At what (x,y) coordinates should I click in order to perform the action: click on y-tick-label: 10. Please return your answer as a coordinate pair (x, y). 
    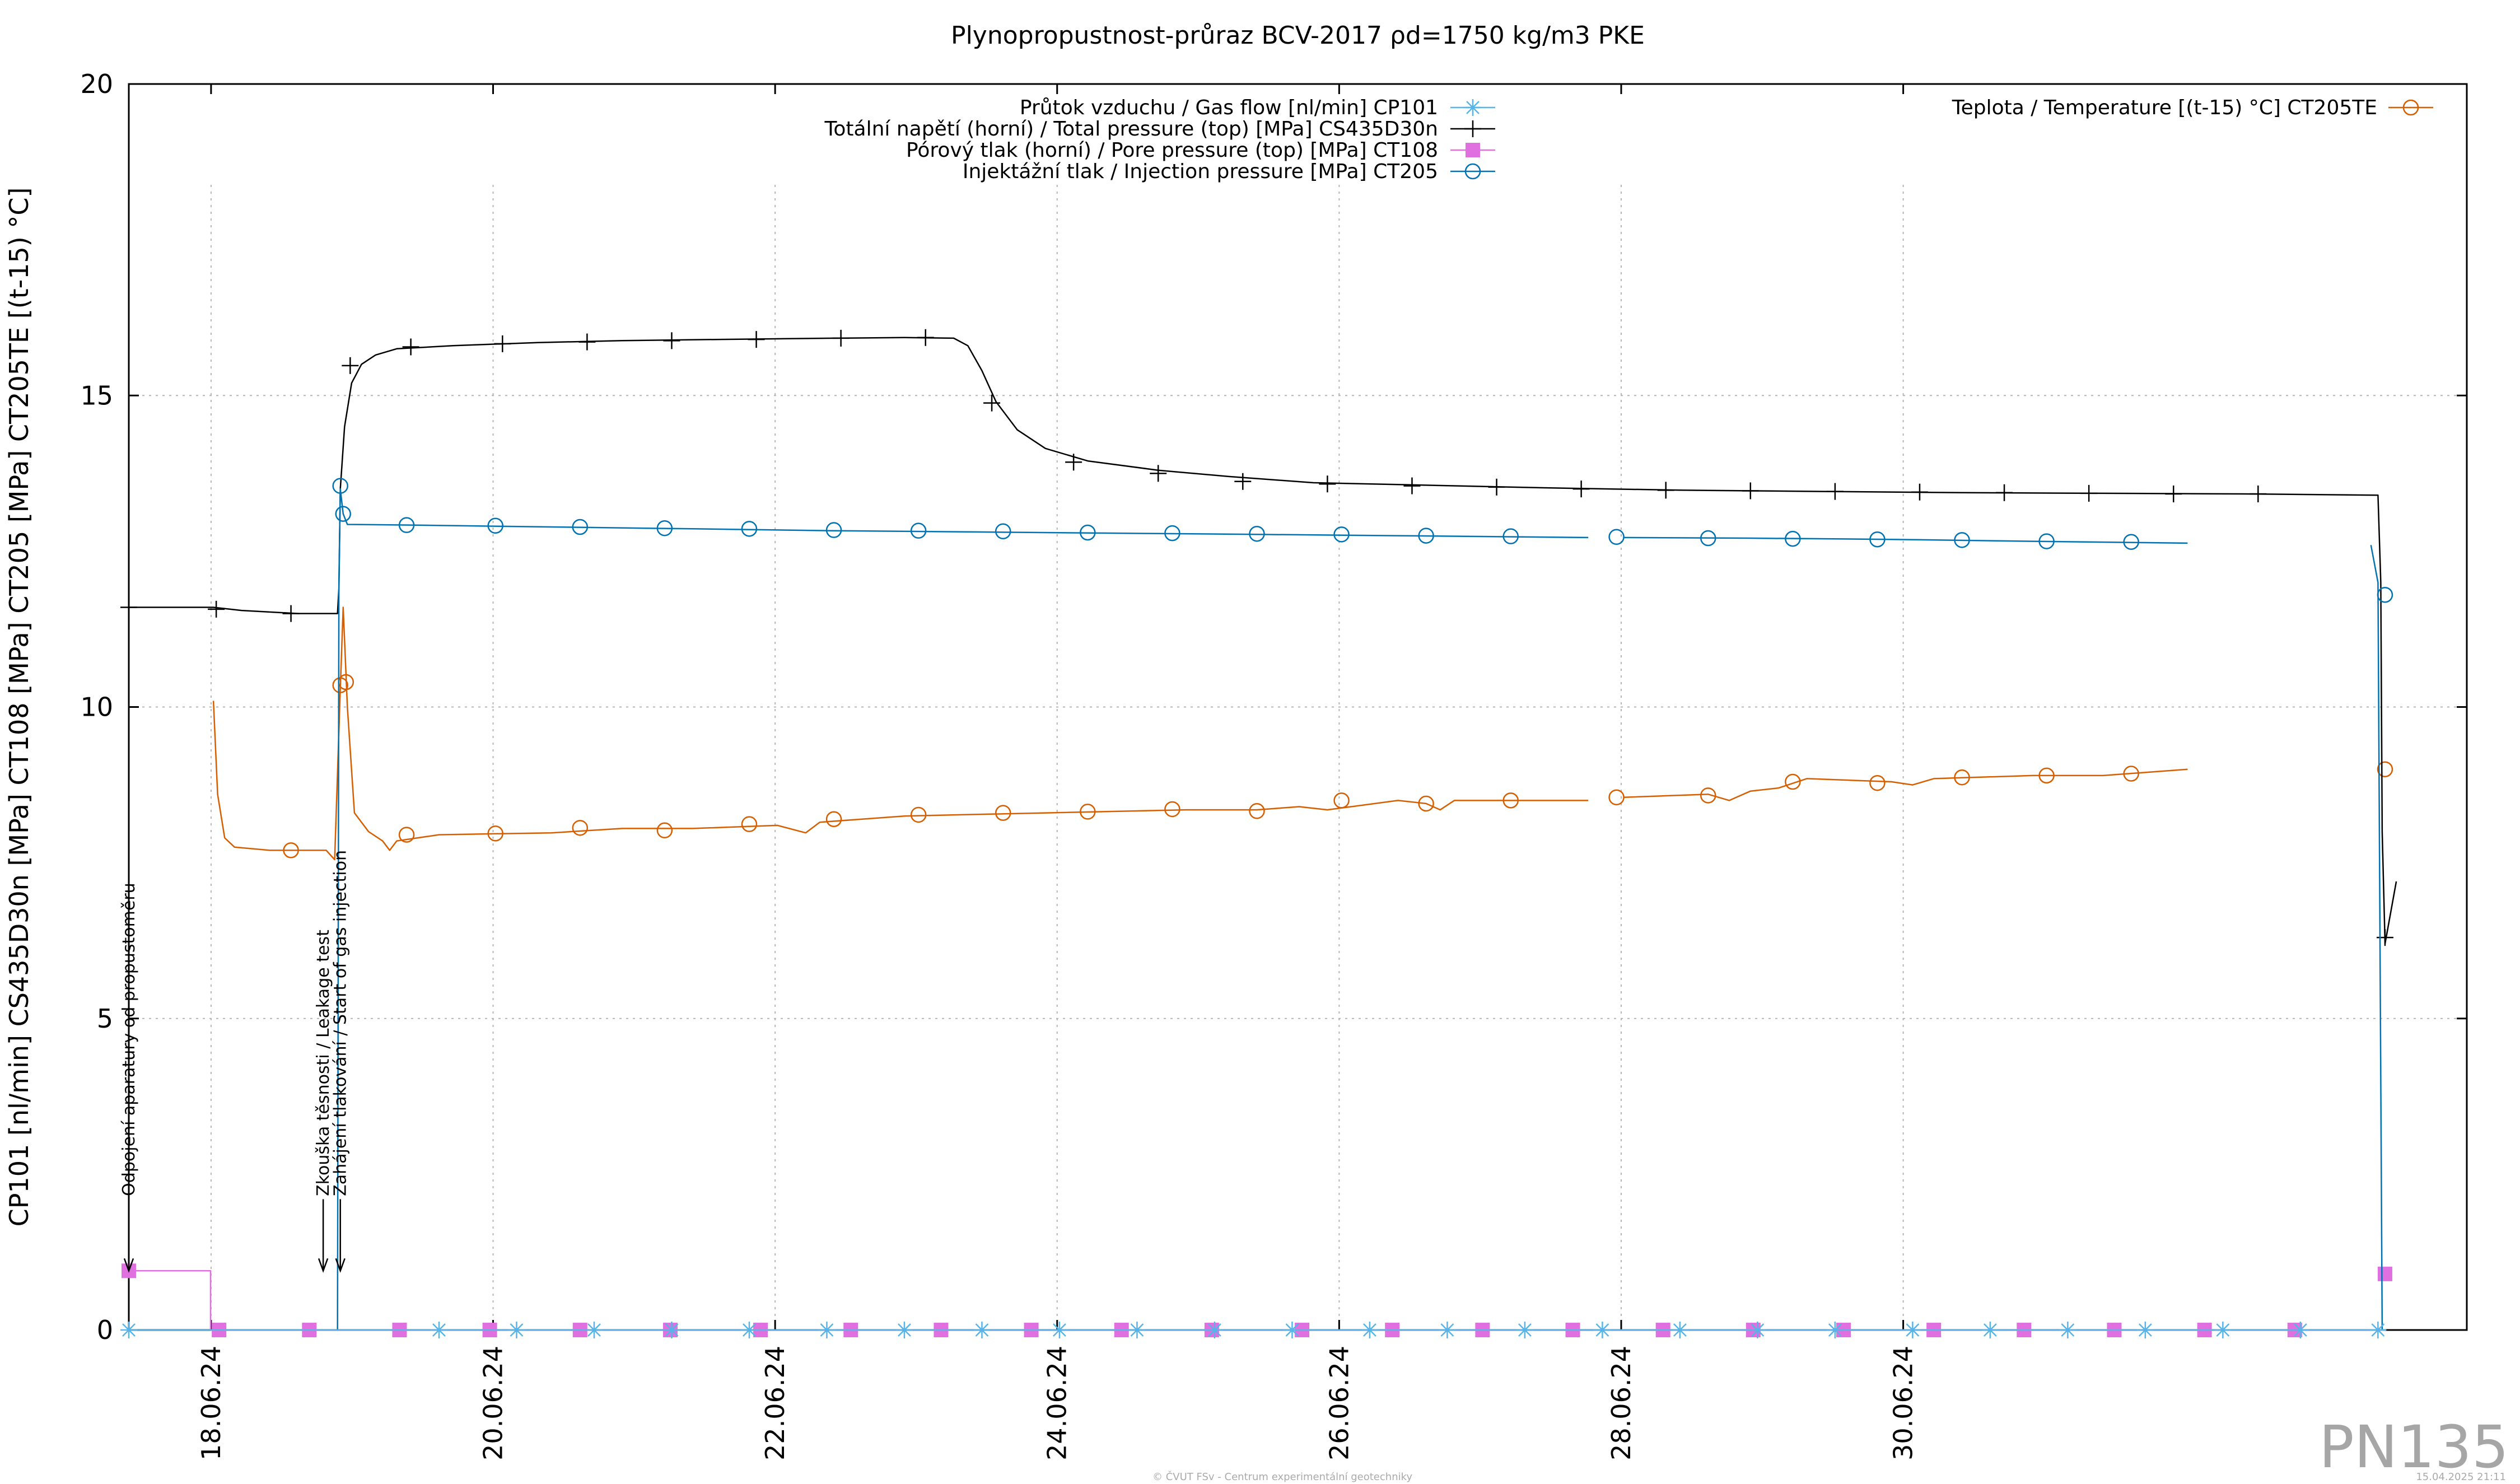
    Looking at the image, I should click on (97, 707).